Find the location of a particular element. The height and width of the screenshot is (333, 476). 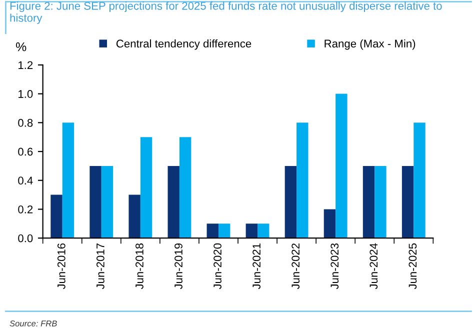

legend-label: Central tendency difference is located at coordinates (184, 44).